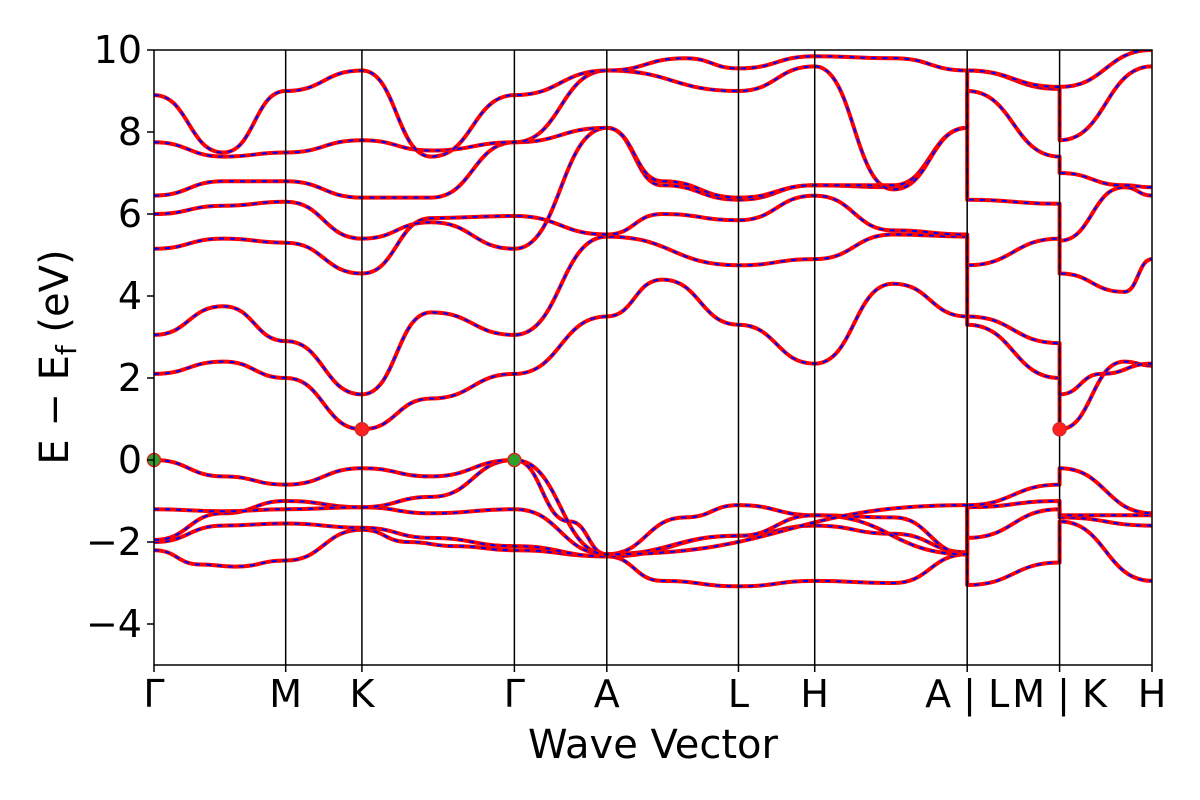  Describe the element at coordinates (55, 297) in the screenshot. I see `y-axis-label-unit: (eV)` at that location.